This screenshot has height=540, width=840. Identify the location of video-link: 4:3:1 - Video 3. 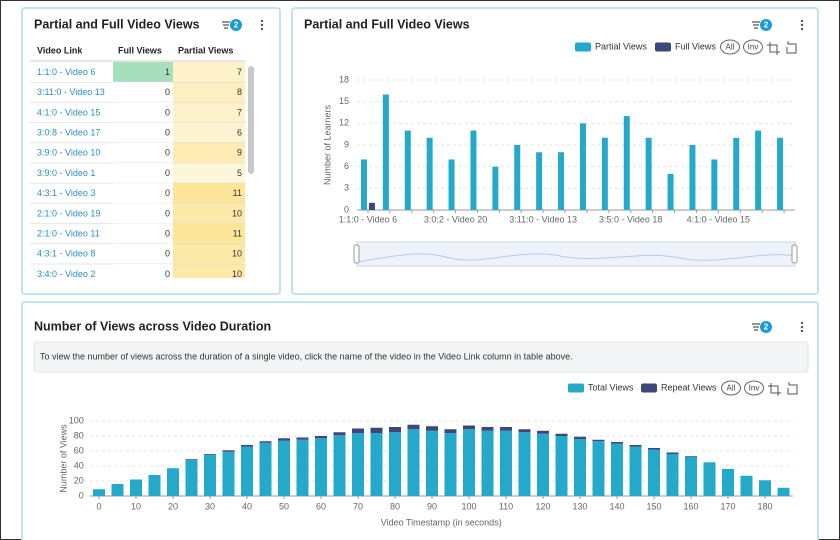
(66, 193).